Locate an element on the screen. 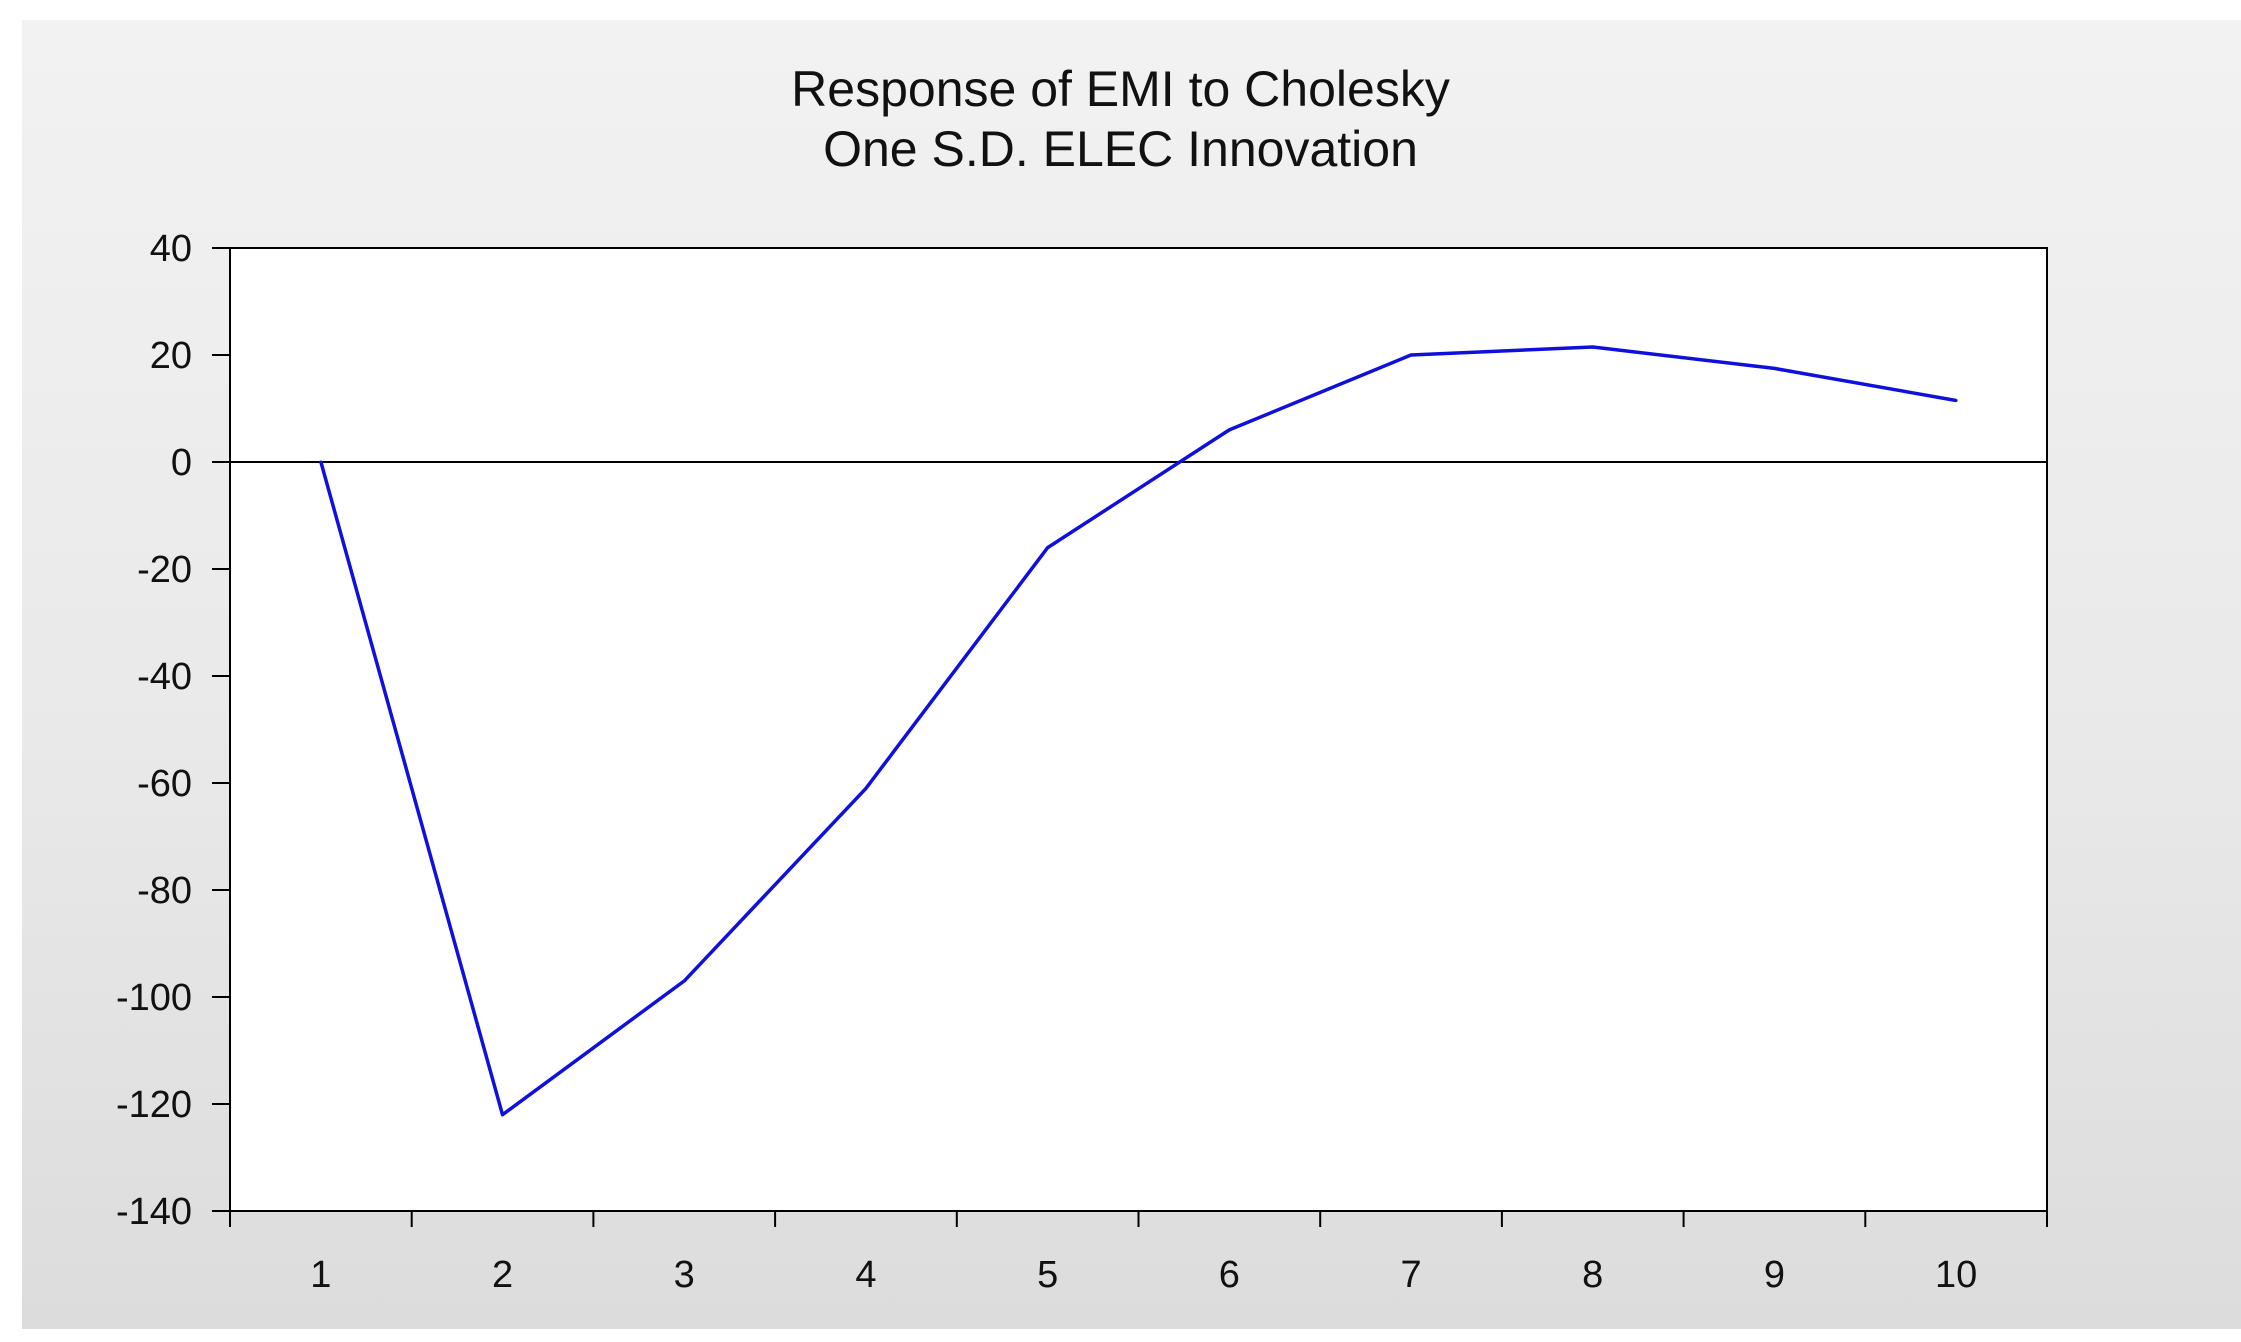 The height and width of the screenshot is (1342, 2241). x-tick-label: 7 is located at coordinates (1410, 1275).